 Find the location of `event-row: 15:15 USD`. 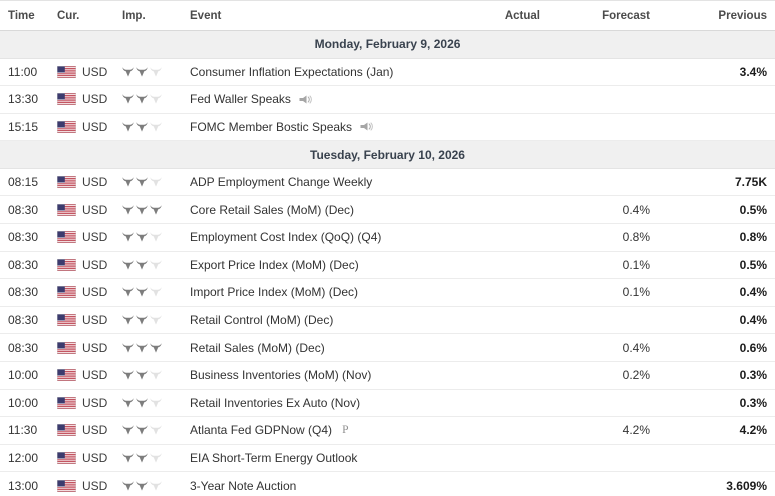

event-row: 15:15 USD is located at coordinates (387, 127).